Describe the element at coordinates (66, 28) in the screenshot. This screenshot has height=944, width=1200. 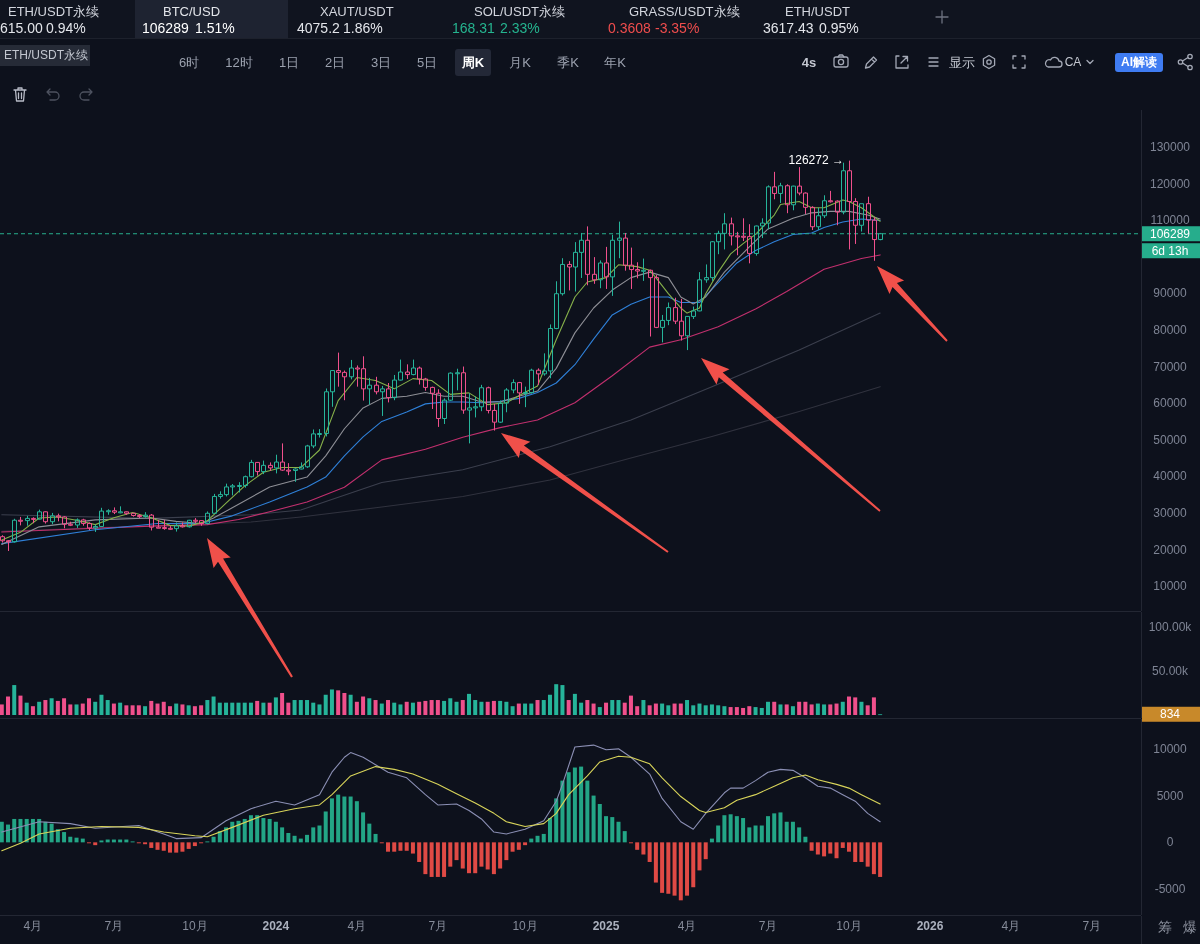
I see `text: 0.94%` at that location.